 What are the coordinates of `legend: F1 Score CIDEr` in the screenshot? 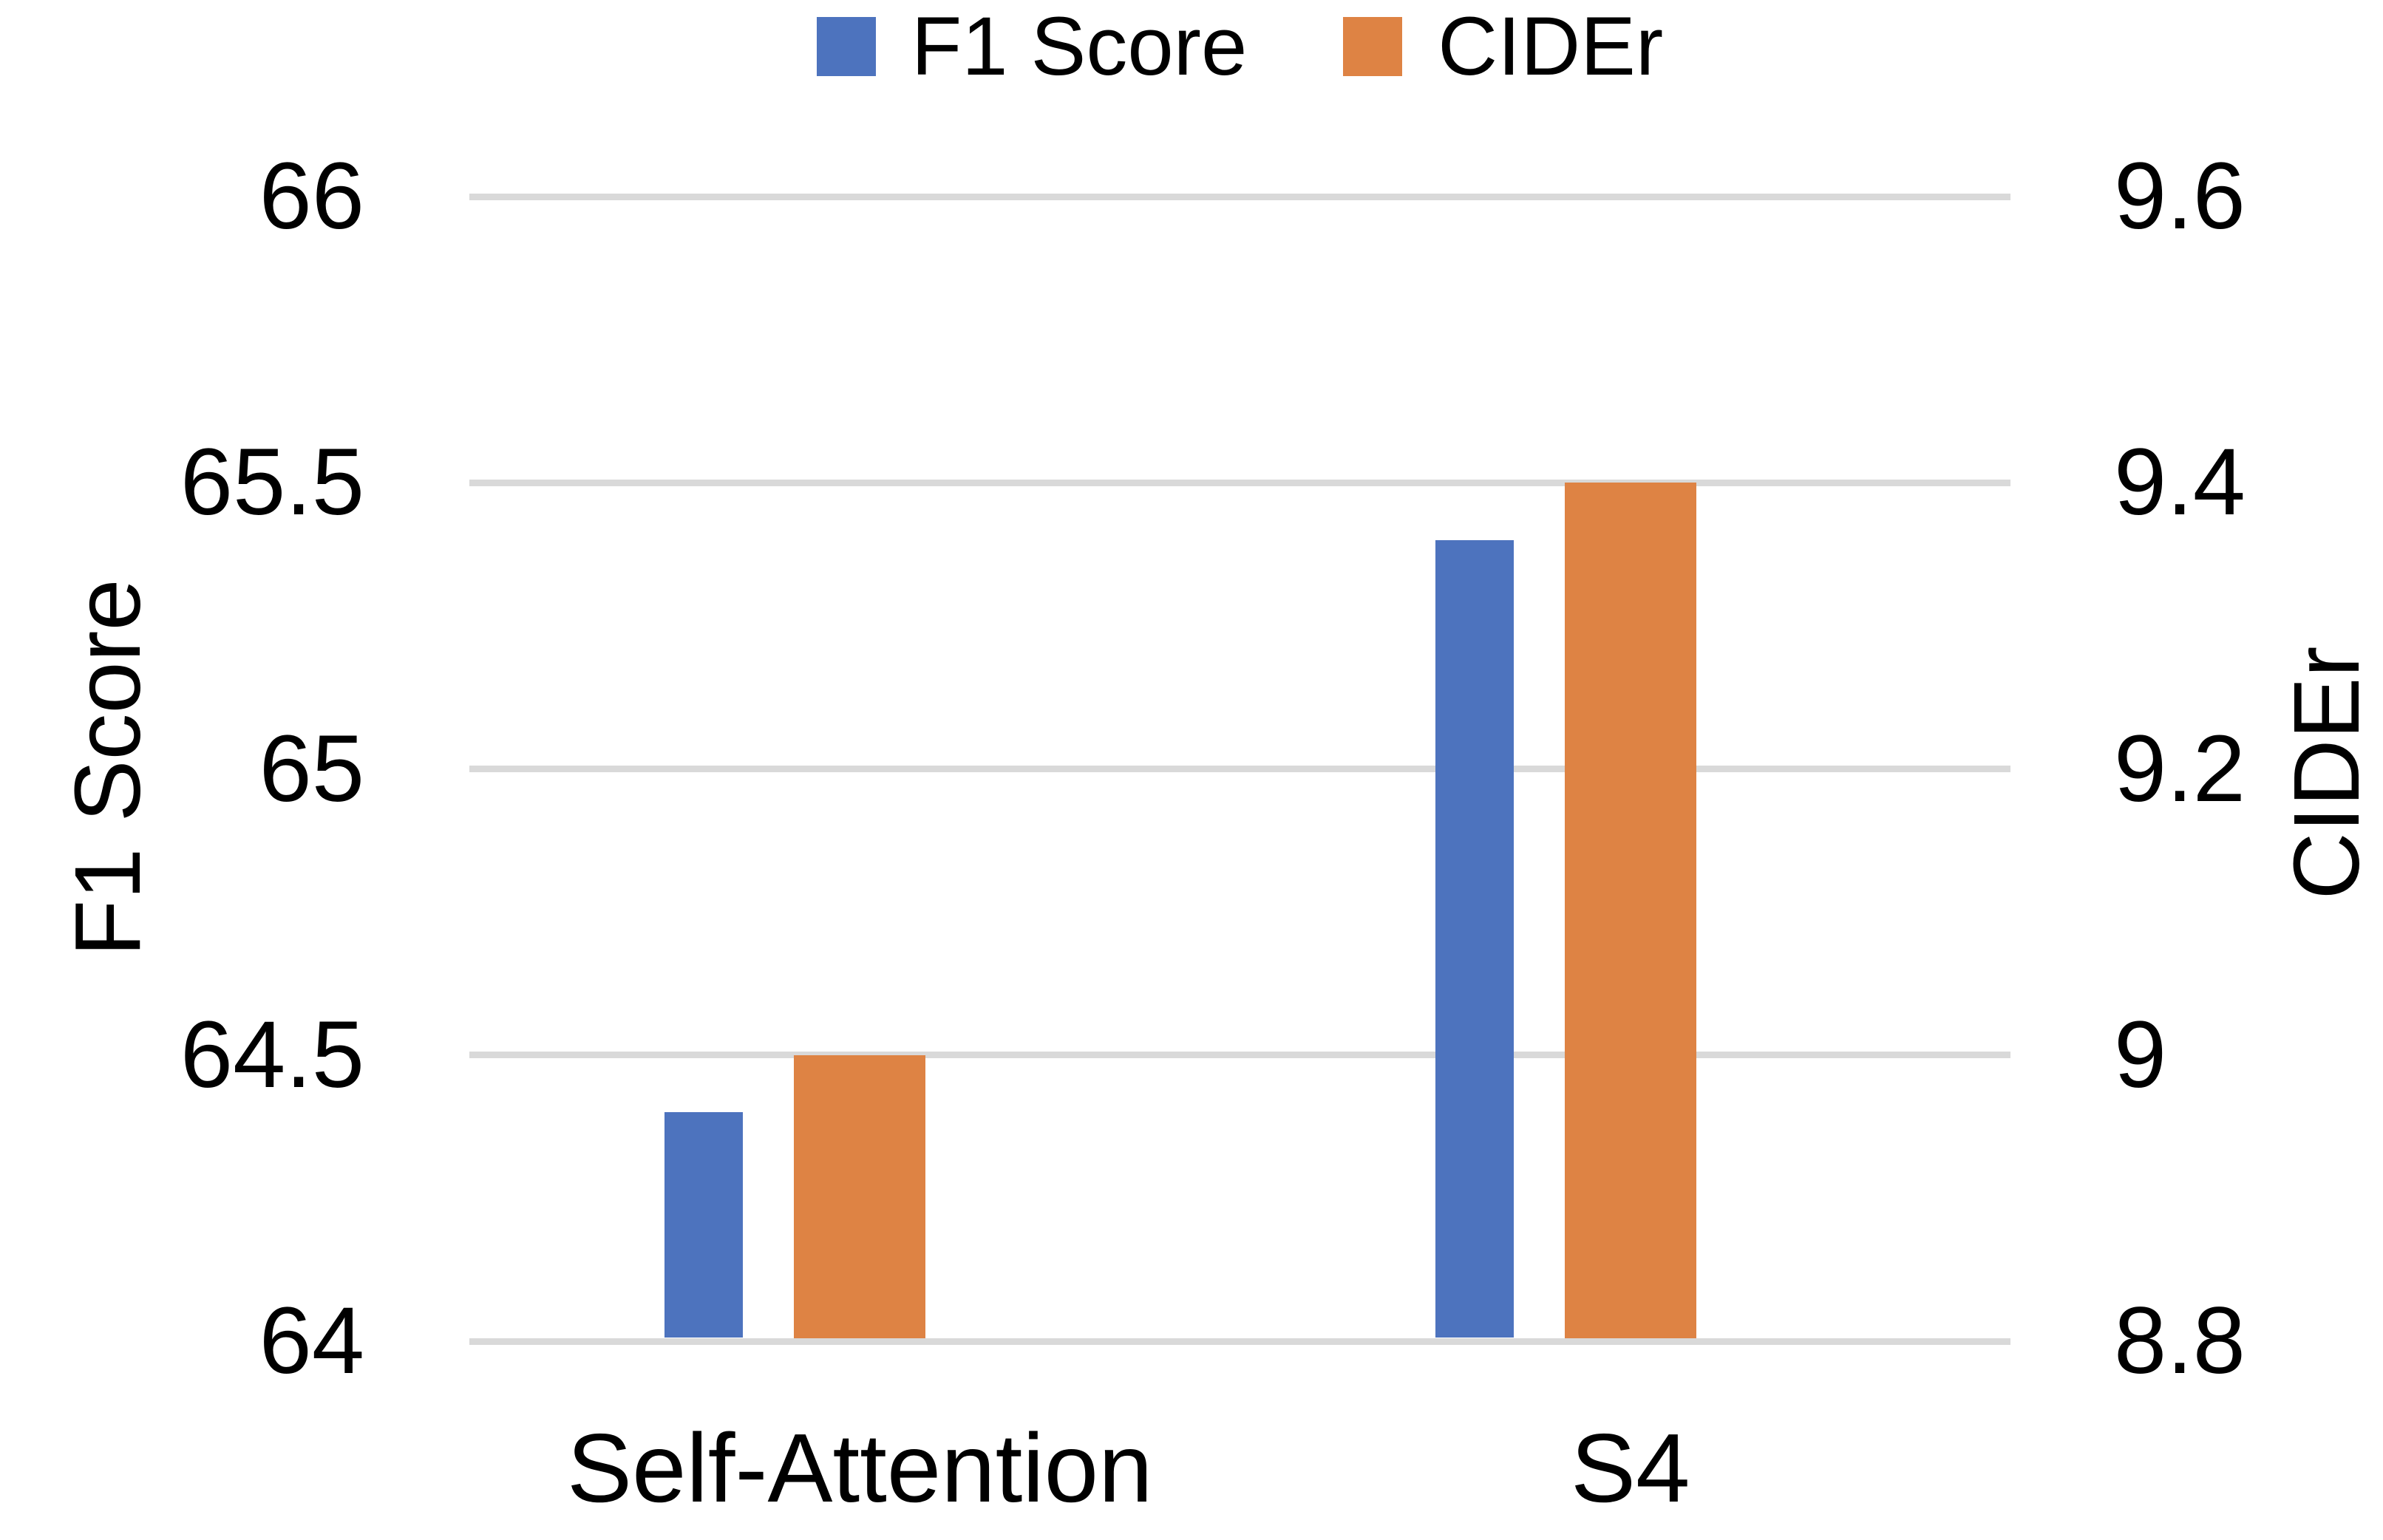 It's located at (1239, 46).